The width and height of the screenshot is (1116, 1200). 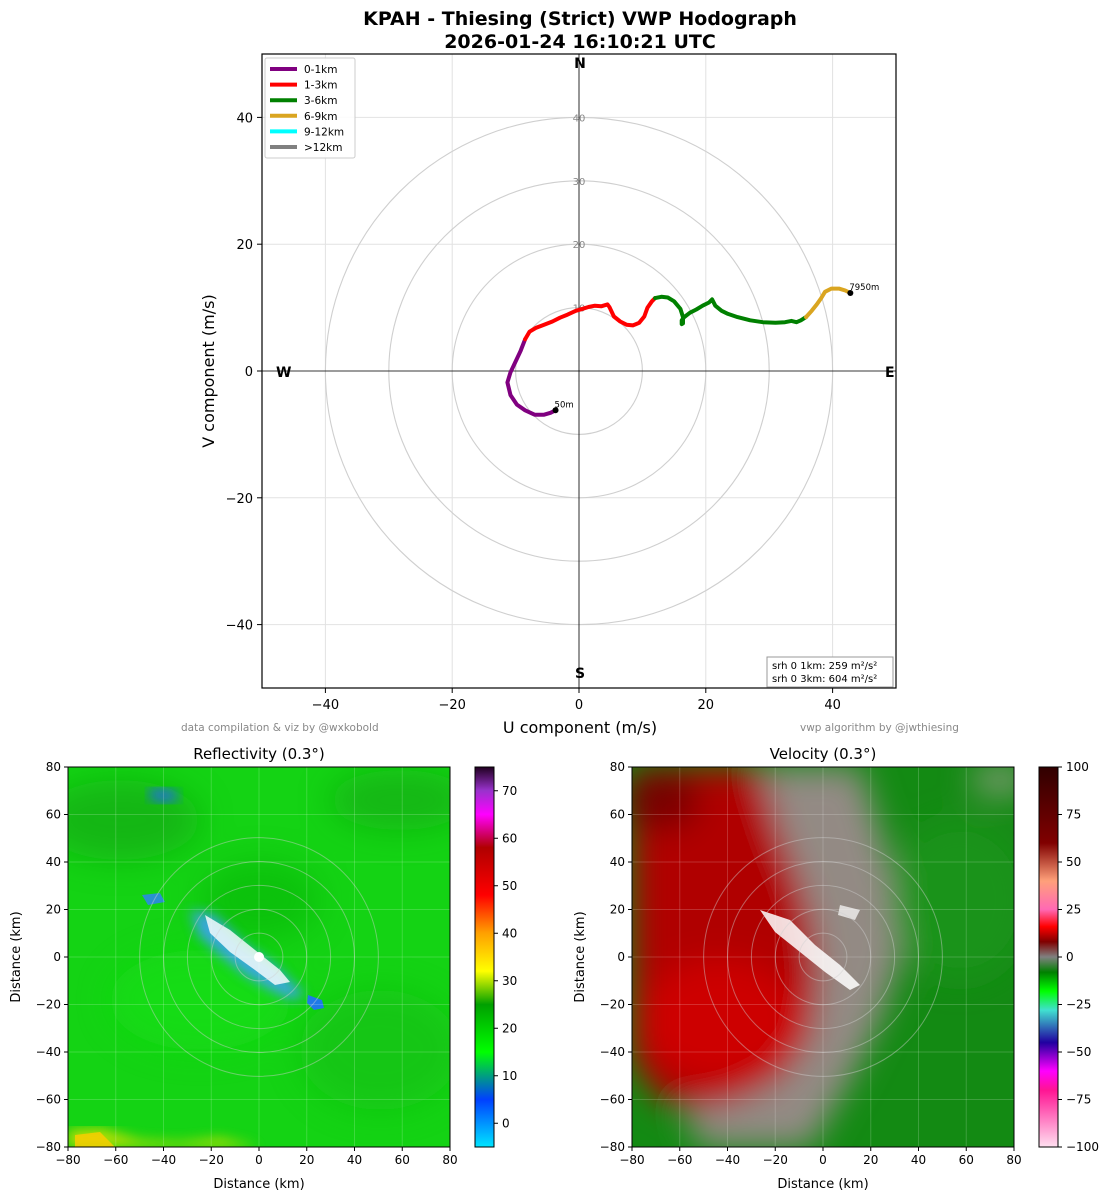 I want to click on series-1-3km, so click(x=590, y=319).